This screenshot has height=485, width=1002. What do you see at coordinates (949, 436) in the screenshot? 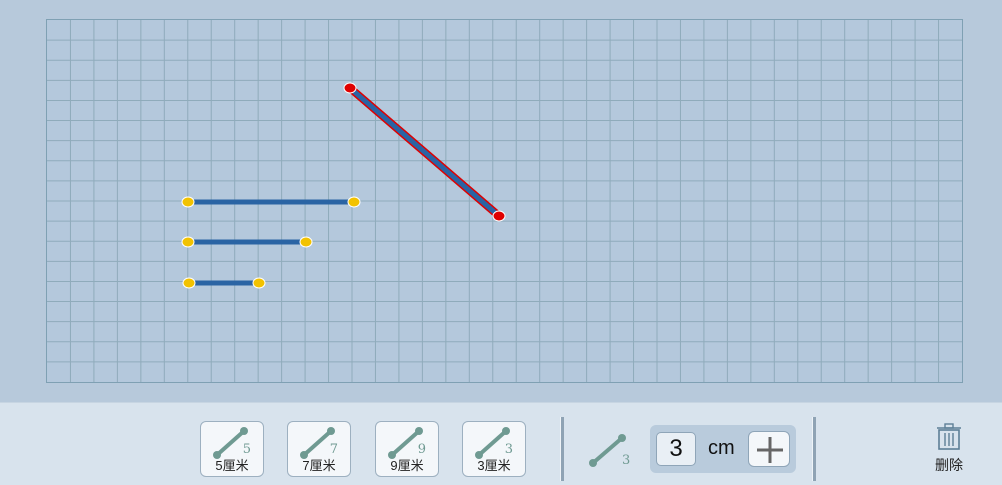
I see `trash-icon` at bounding box center [949, 436].